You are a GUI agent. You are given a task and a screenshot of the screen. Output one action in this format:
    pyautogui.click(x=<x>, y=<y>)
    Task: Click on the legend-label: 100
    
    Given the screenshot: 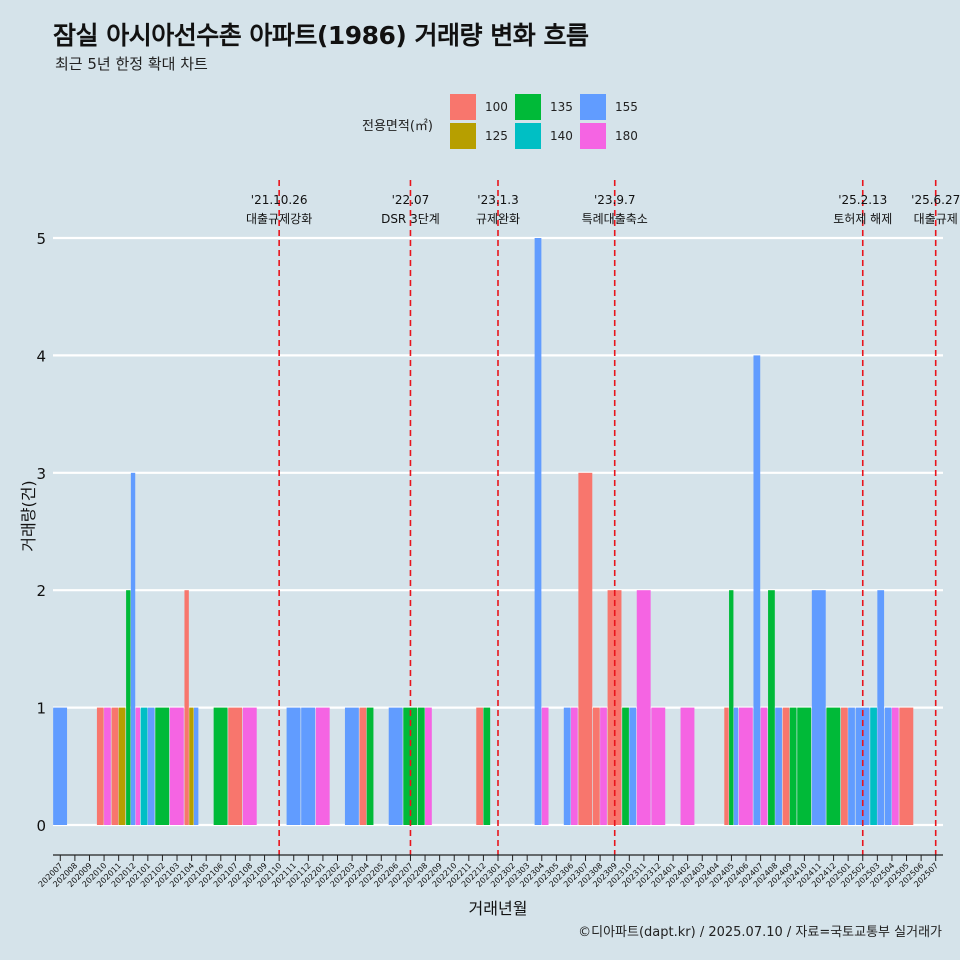 What is the action you would take?
    pyautogui.click(x=496, y=107)
    